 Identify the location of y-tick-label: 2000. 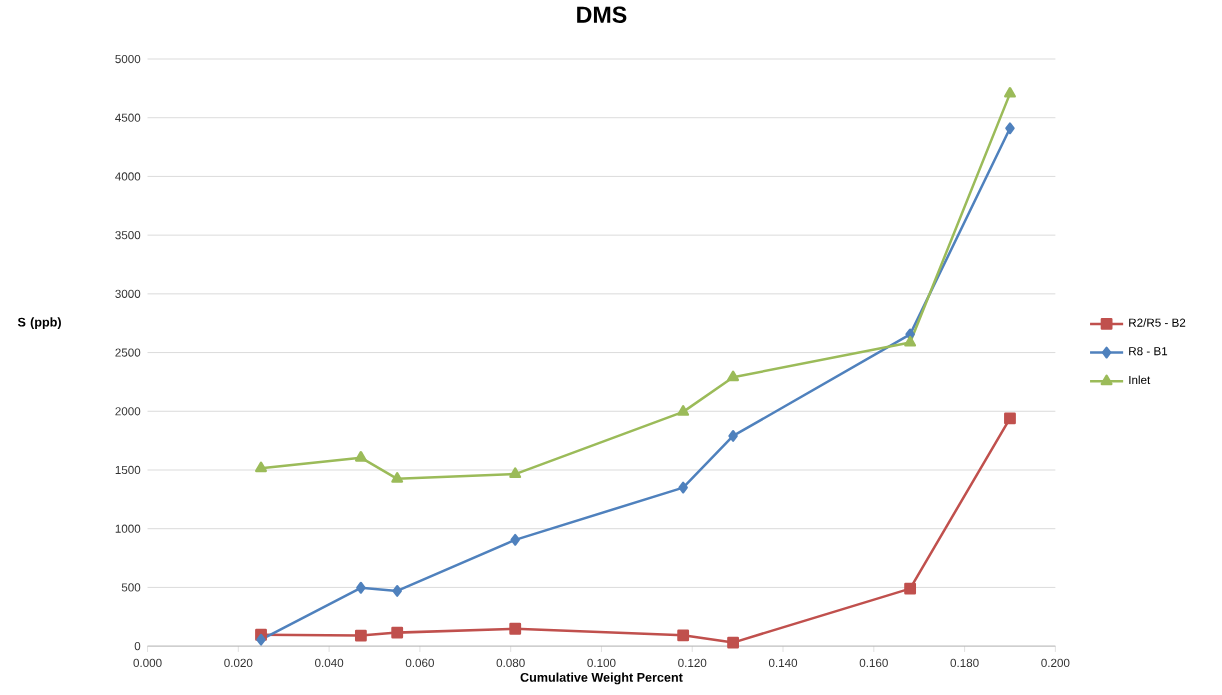
(128, 411).